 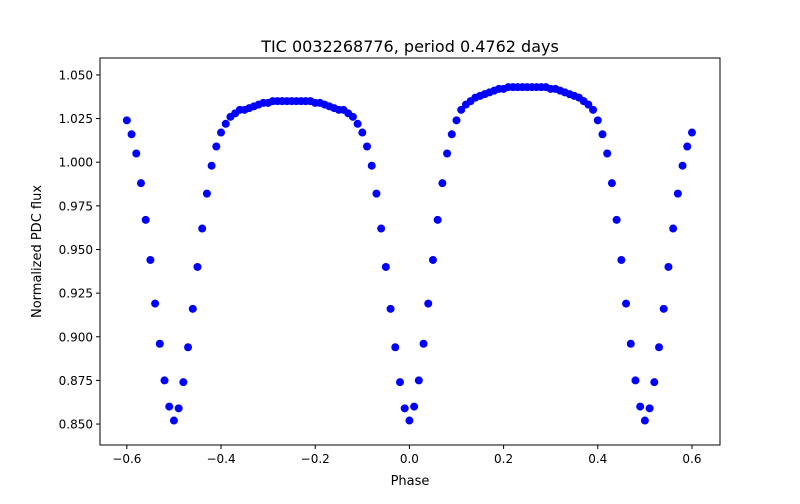 What do you see at coordinates (315, 459) in the screenshot?
I see `x-tick-label: −0.2` at bounding box center [315, 459].